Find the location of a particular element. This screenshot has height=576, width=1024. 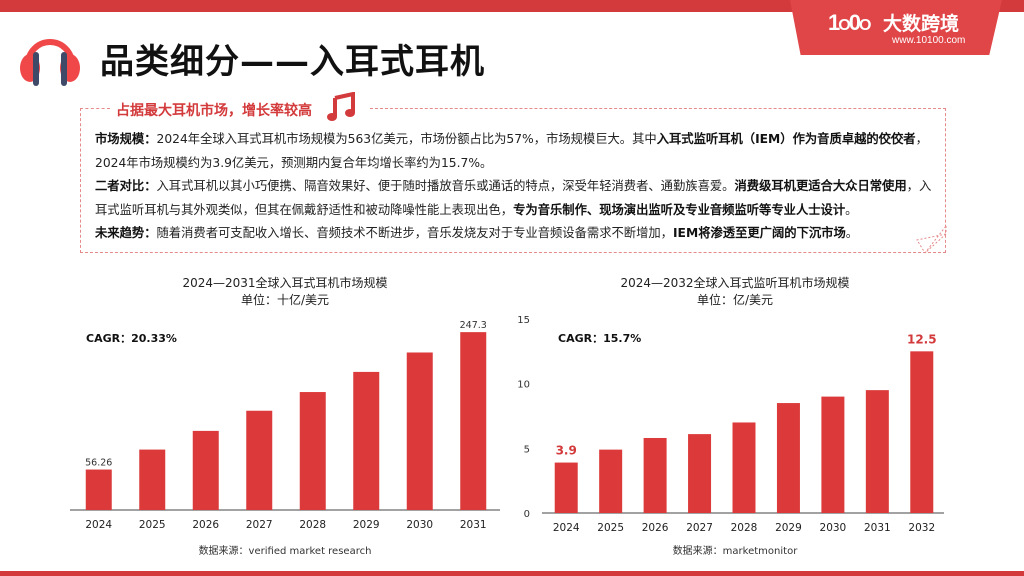

chart-unit: 单位：十亿/美元 is located at coordinates (285, 300).